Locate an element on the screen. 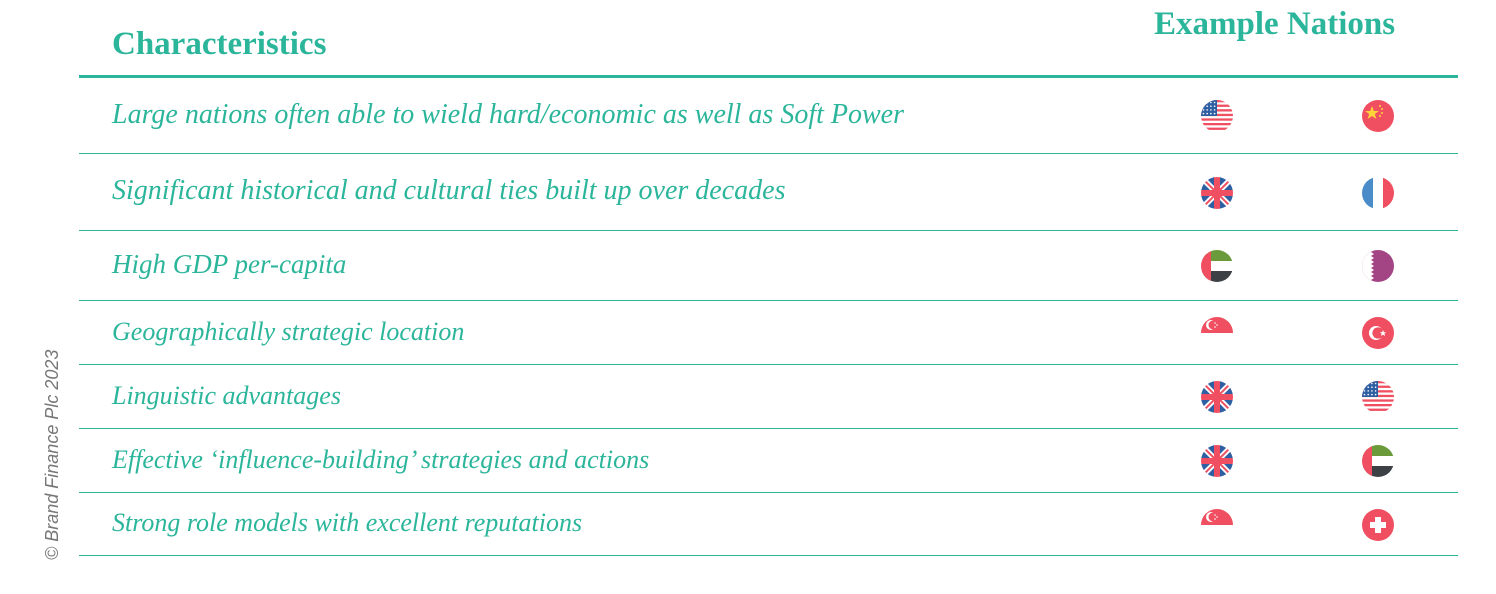 Image resolution: width=1496 pixels, height=594 pixels. china-flag-icon is located at coordinates (1378, 116).